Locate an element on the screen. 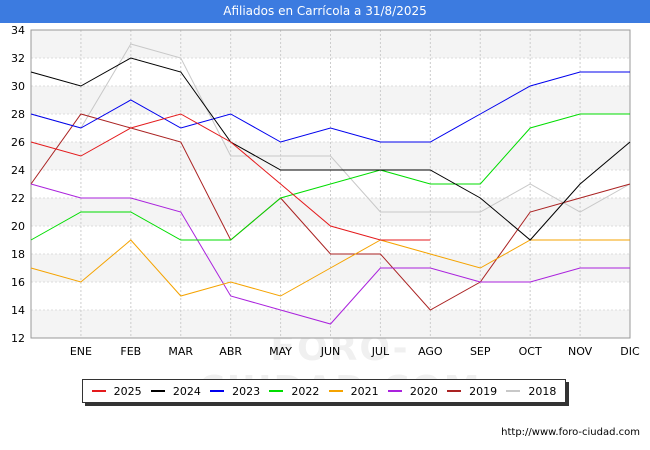 Image resolution: width=650 pixels, height=450 pixels. y-tick-label: 34 is located at coordinates (18, 30).